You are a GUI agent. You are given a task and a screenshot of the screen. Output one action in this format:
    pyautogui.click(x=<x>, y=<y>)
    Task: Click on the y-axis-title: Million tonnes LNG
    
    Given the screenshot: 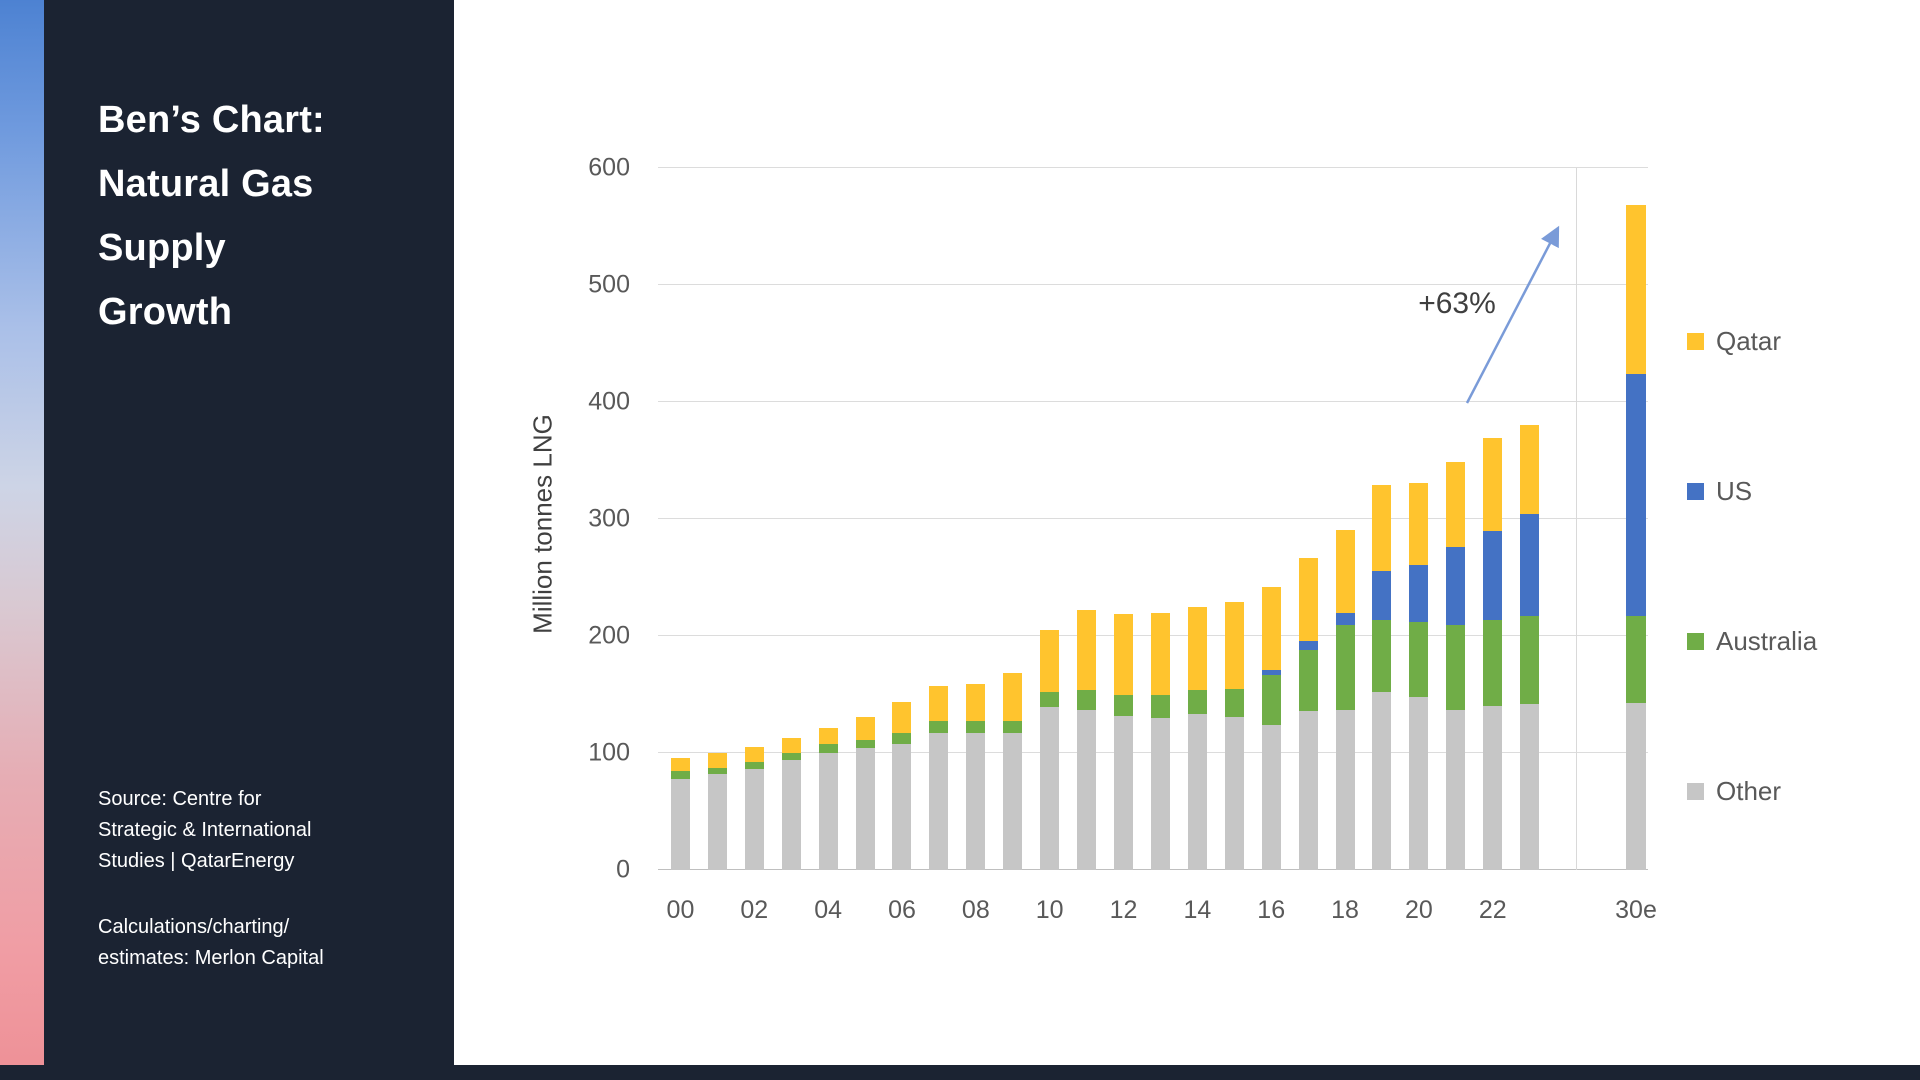 What is the action you would take?
    pyautogui.click(x=542, y=524)
    